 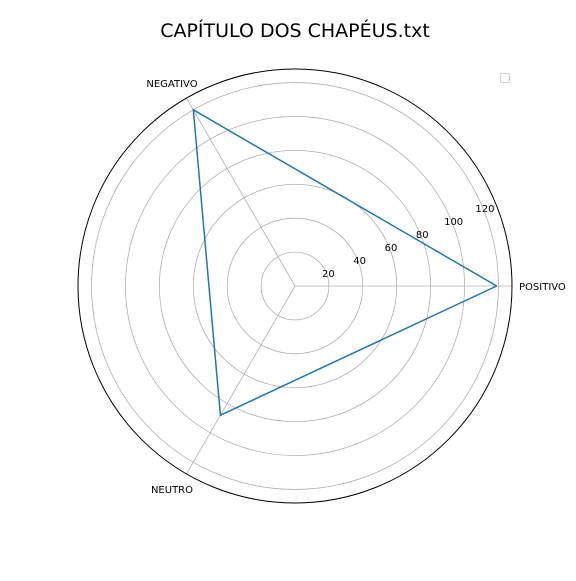 What do you see at coordinates (505, 78) in the screenshot?
I see `legend-box` at bounding box center [505, 78].